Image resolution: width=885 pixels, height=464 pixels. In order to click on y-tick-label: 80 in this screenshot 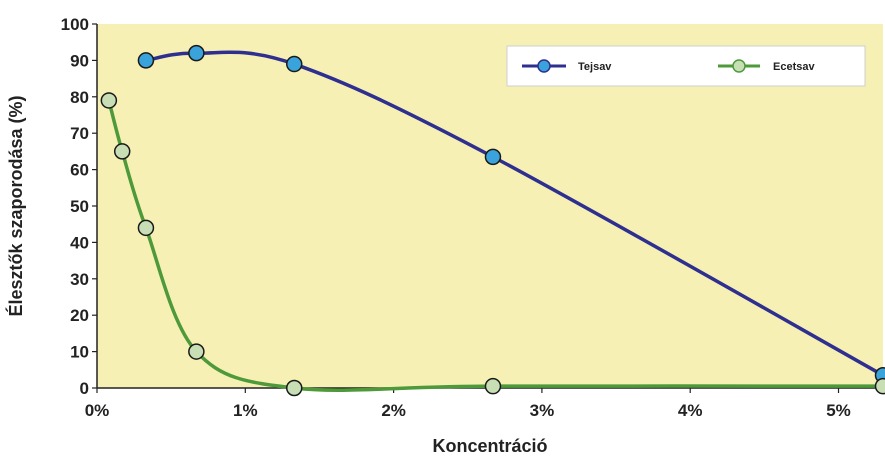, I will do `click(79, 97)`.